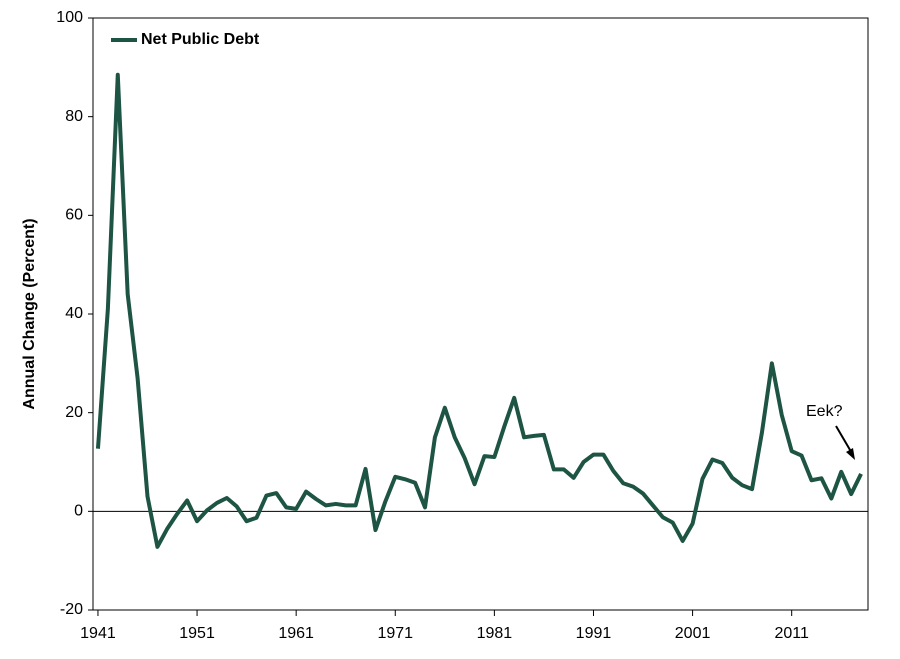 Image resolution: width=900 pixels, height=659 pixels. Describe the element at coordinates (824, 411) in the screenshot. I see `annotation: Eek?` at that location.